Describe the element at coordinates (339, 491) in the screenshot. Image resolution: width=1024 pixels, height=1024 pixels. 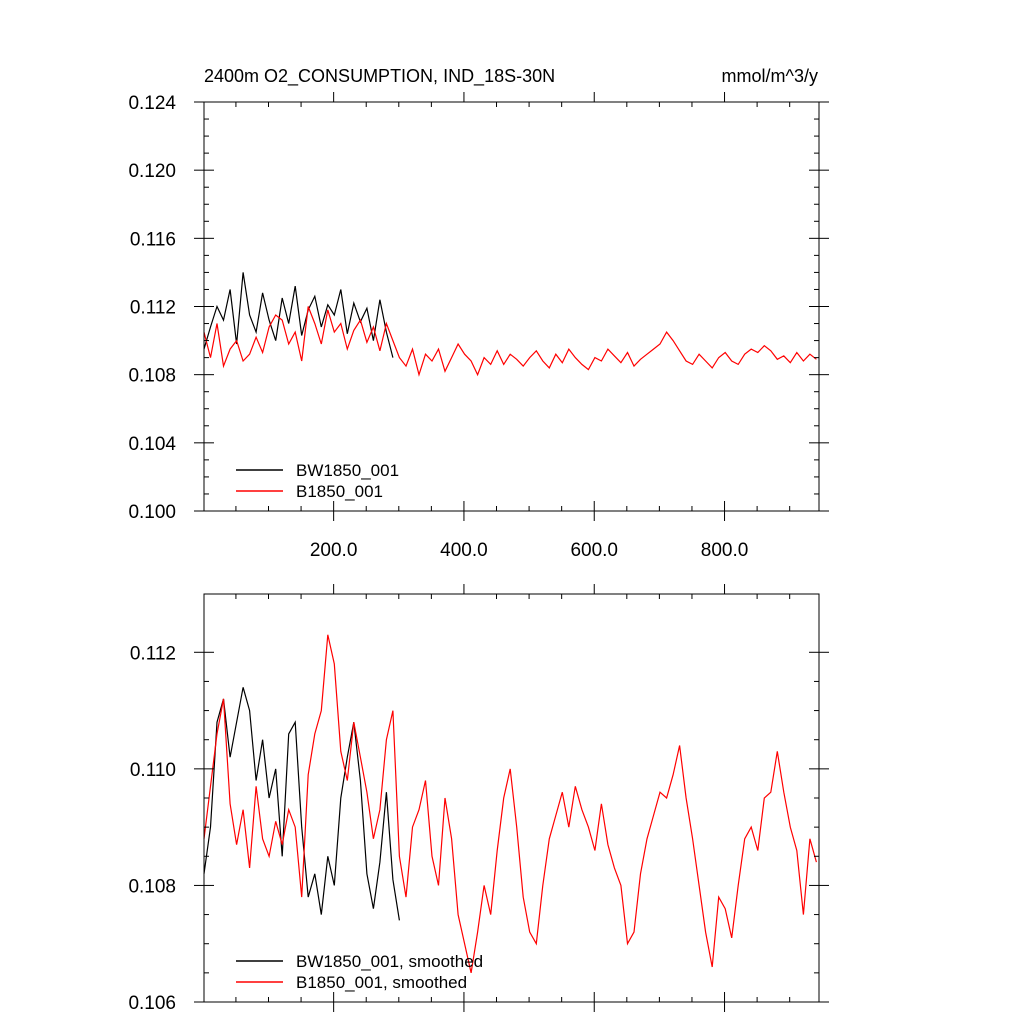
I see `top-legend-label-1: B1850_001` at that location.